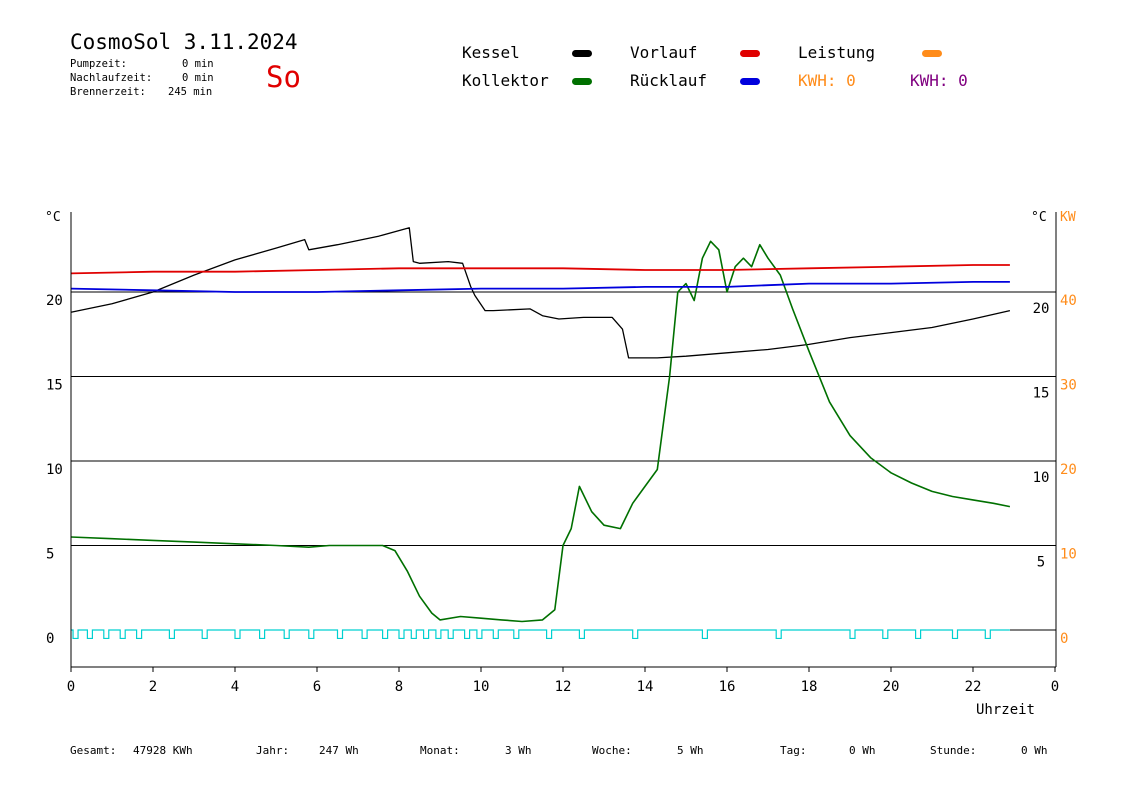 The height and width of the screenshot is (812, 1148). Describe the element at coordinates (163, 750) in the screenshot. I see `footer-gesamt-value: 47928 KWh` at that location.